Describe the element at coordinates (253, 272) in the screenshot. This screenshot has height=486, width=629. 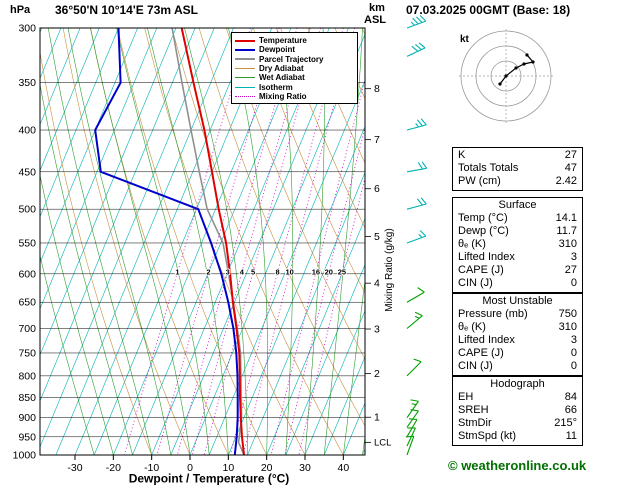
I see `mixing-ratio-value: 5` at that location.